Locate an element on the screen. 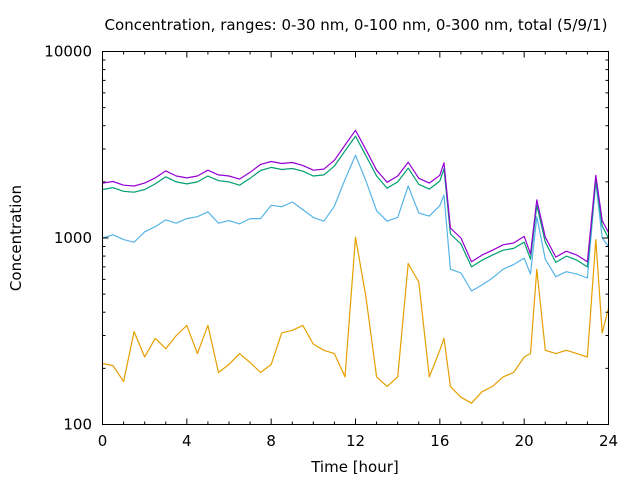 This screenshot has width=640, height=480. x-tick-label: 16 is located at coordinates (439, 441).